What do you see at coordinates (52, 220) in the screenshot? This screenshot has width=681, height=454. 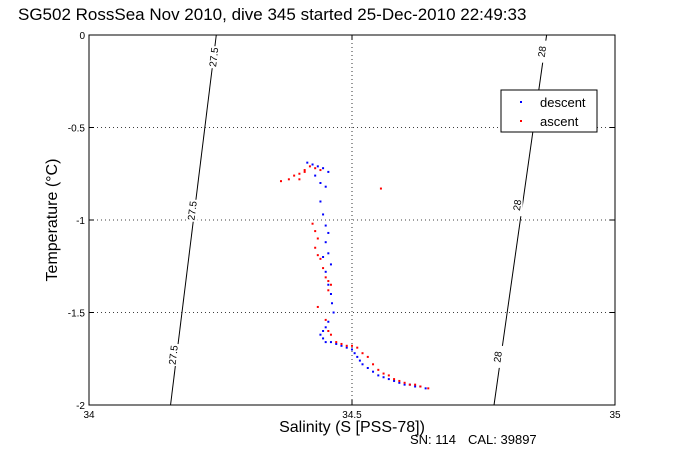 I see `y-axis-label: Temperature (°C)` at bounding box center [52, 220].